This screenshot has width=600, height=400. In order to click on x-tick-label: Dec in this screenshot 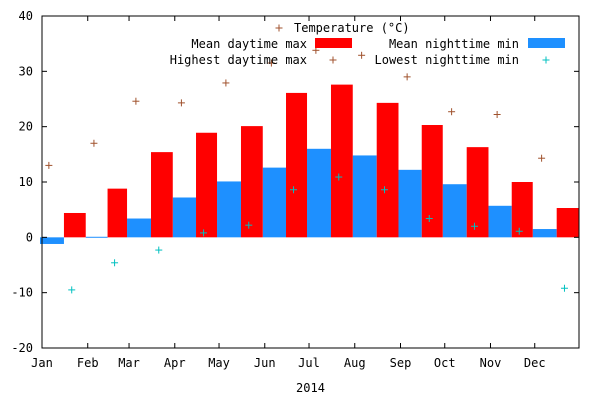, I will do `click(535, 363)`.